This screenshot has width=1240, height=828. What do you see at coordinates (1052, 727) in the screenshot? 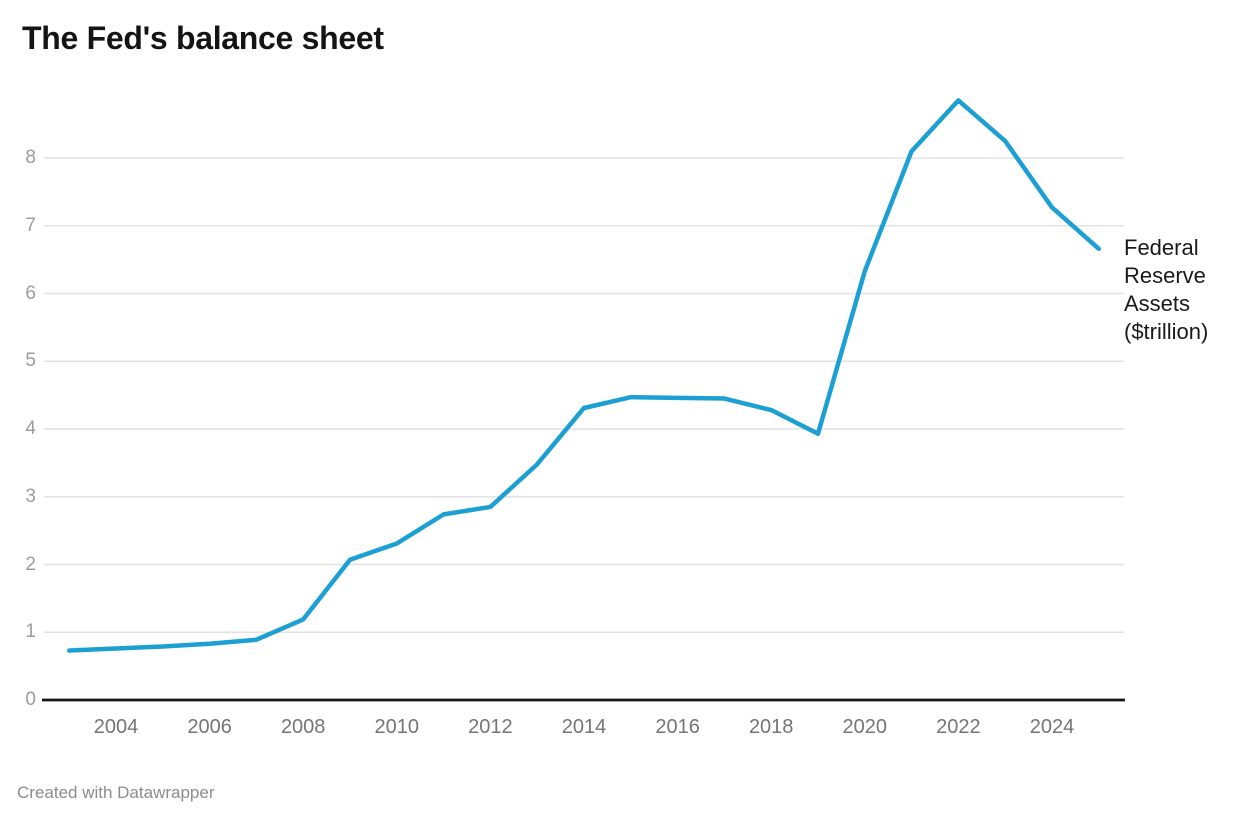
I see `x-axis-tick-label: 2024` at bounding box center [1052, 727].